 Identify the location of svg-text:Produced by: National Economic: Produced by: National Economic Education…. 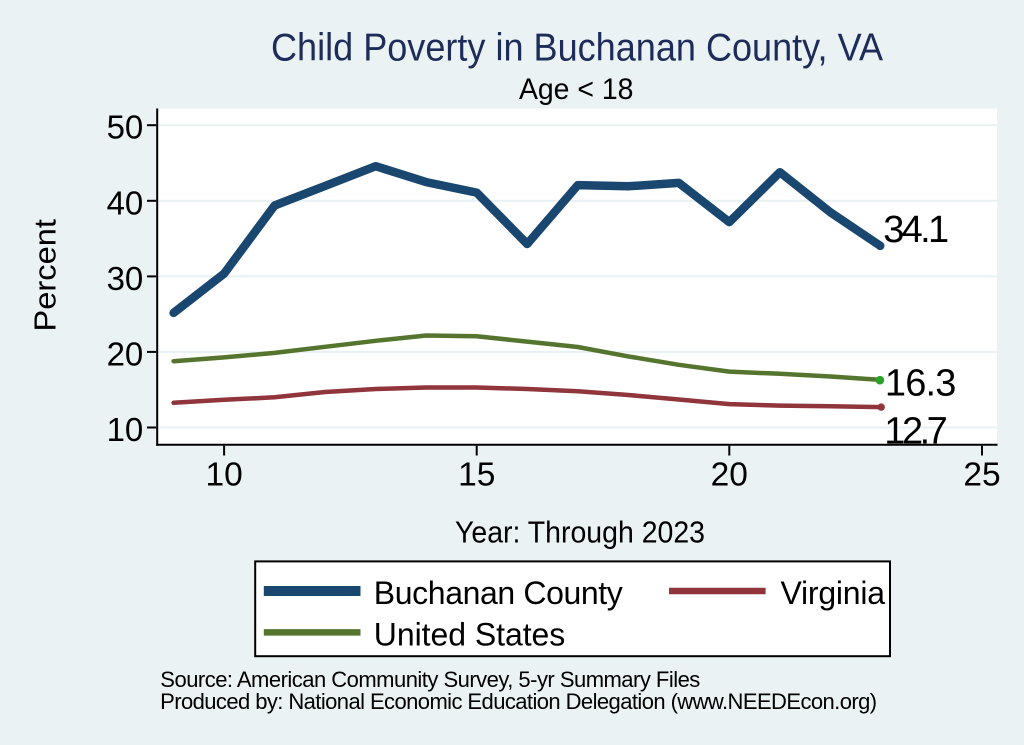
(518, 701).